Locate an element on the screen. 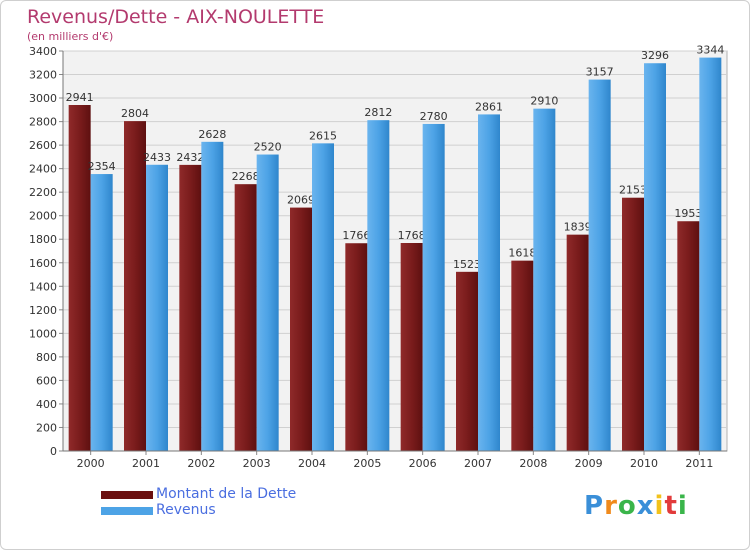 This screenshot has width=750, height=550. x-tick-label: 2006 is located at coordinates (423, 463).